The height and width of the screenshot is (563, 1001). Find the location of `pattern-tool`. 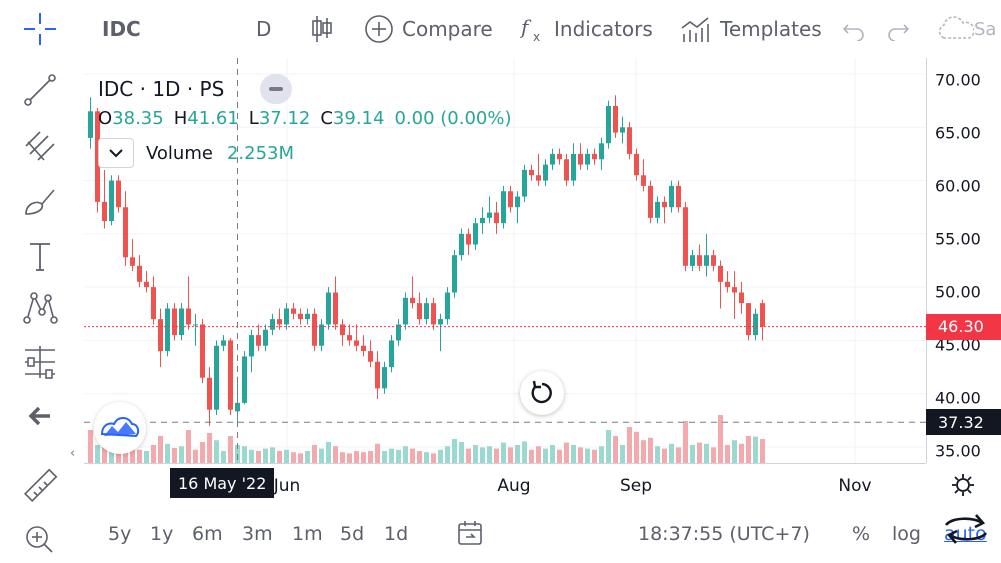

pattern-tool is located at coordinates (40, 308).